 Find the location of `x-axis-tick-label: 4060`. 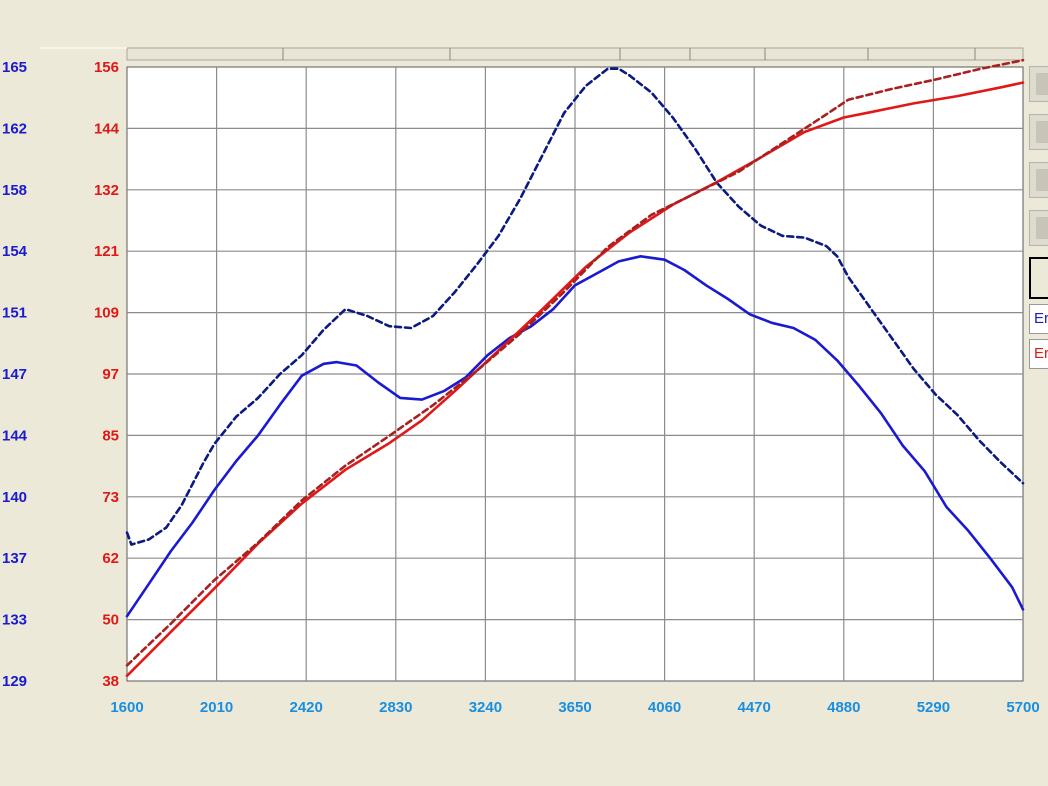

x-axis-tick-label: 4060 is located at coordinates (664, 707).